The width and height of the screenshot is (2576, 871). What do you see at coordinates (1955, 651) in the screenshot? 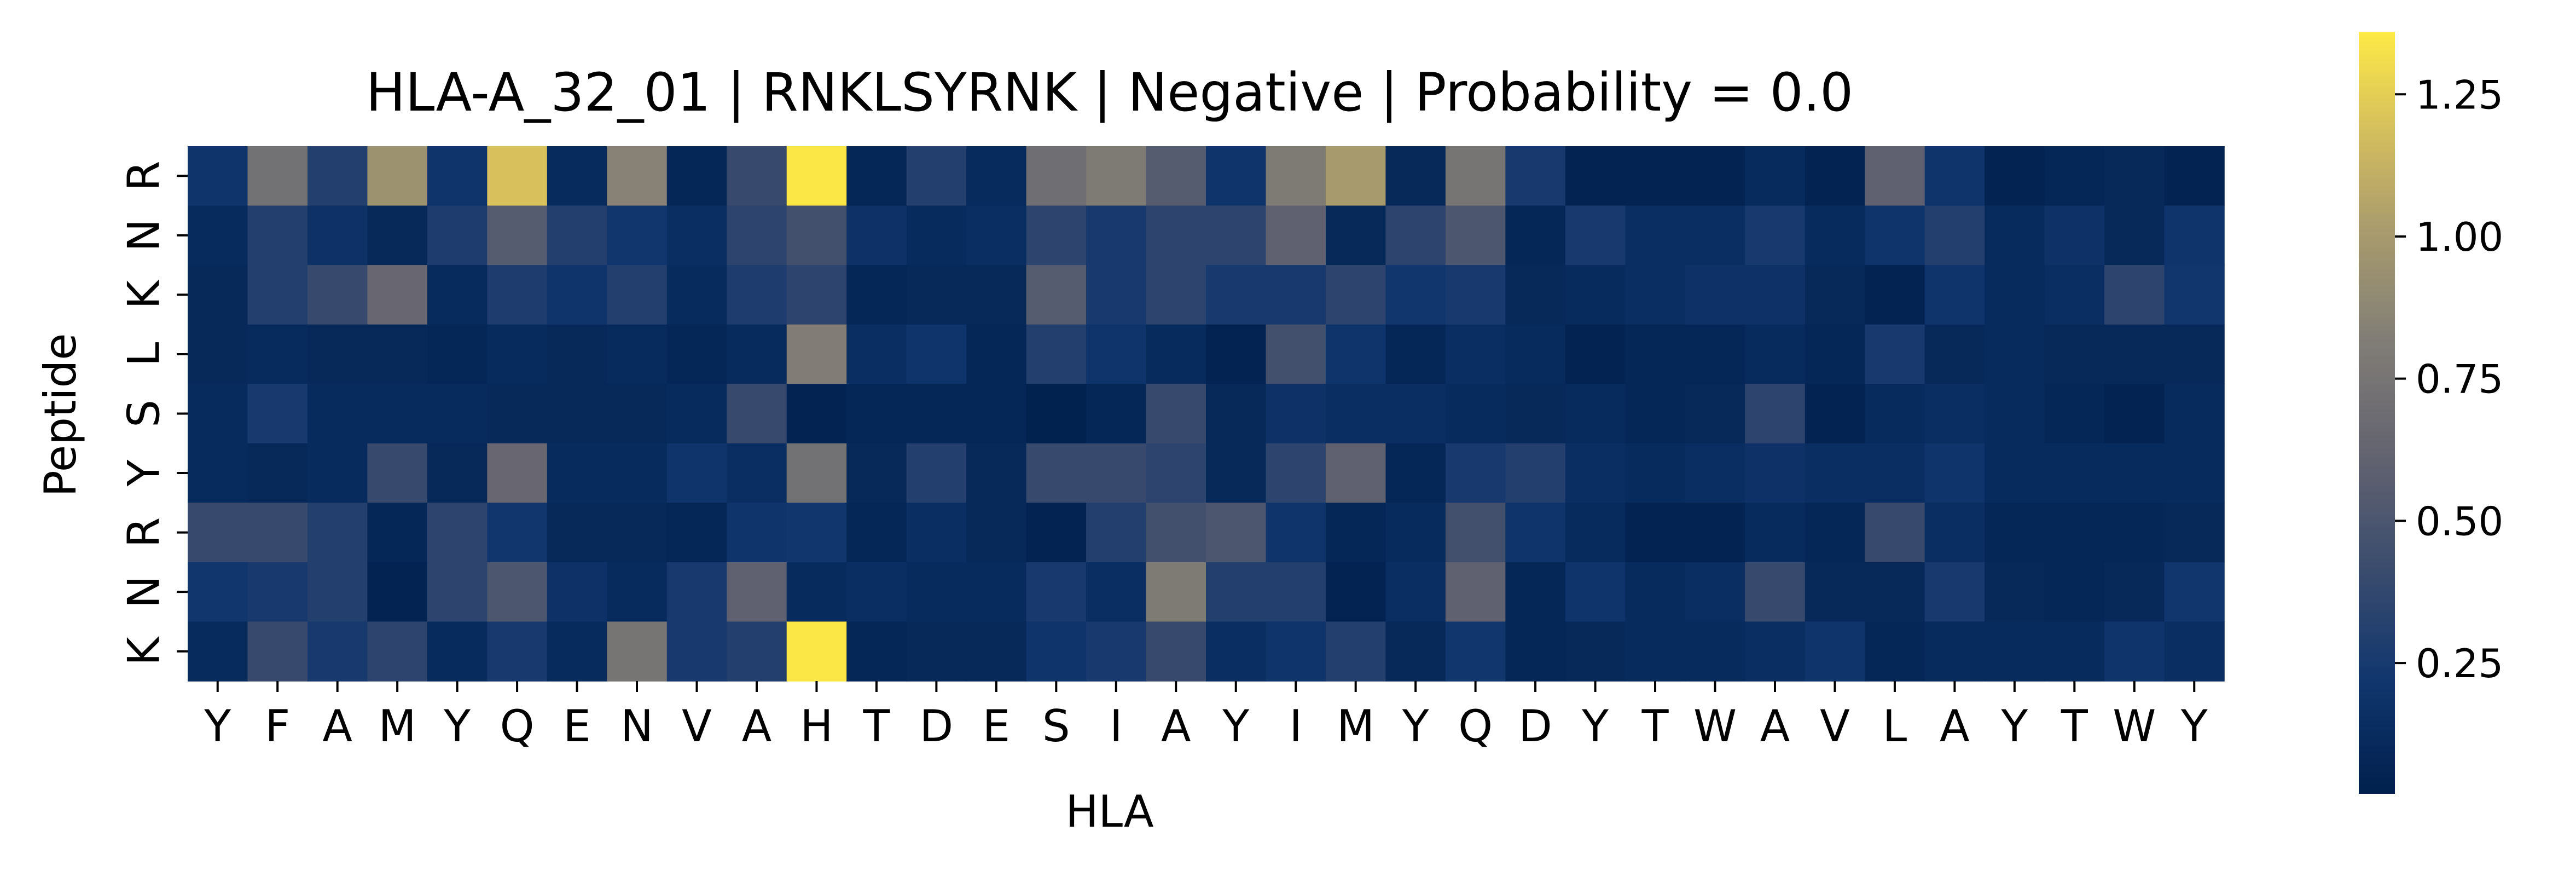
I see `heatmap-cell-r8-c29` at bounding box center [1955, 651].